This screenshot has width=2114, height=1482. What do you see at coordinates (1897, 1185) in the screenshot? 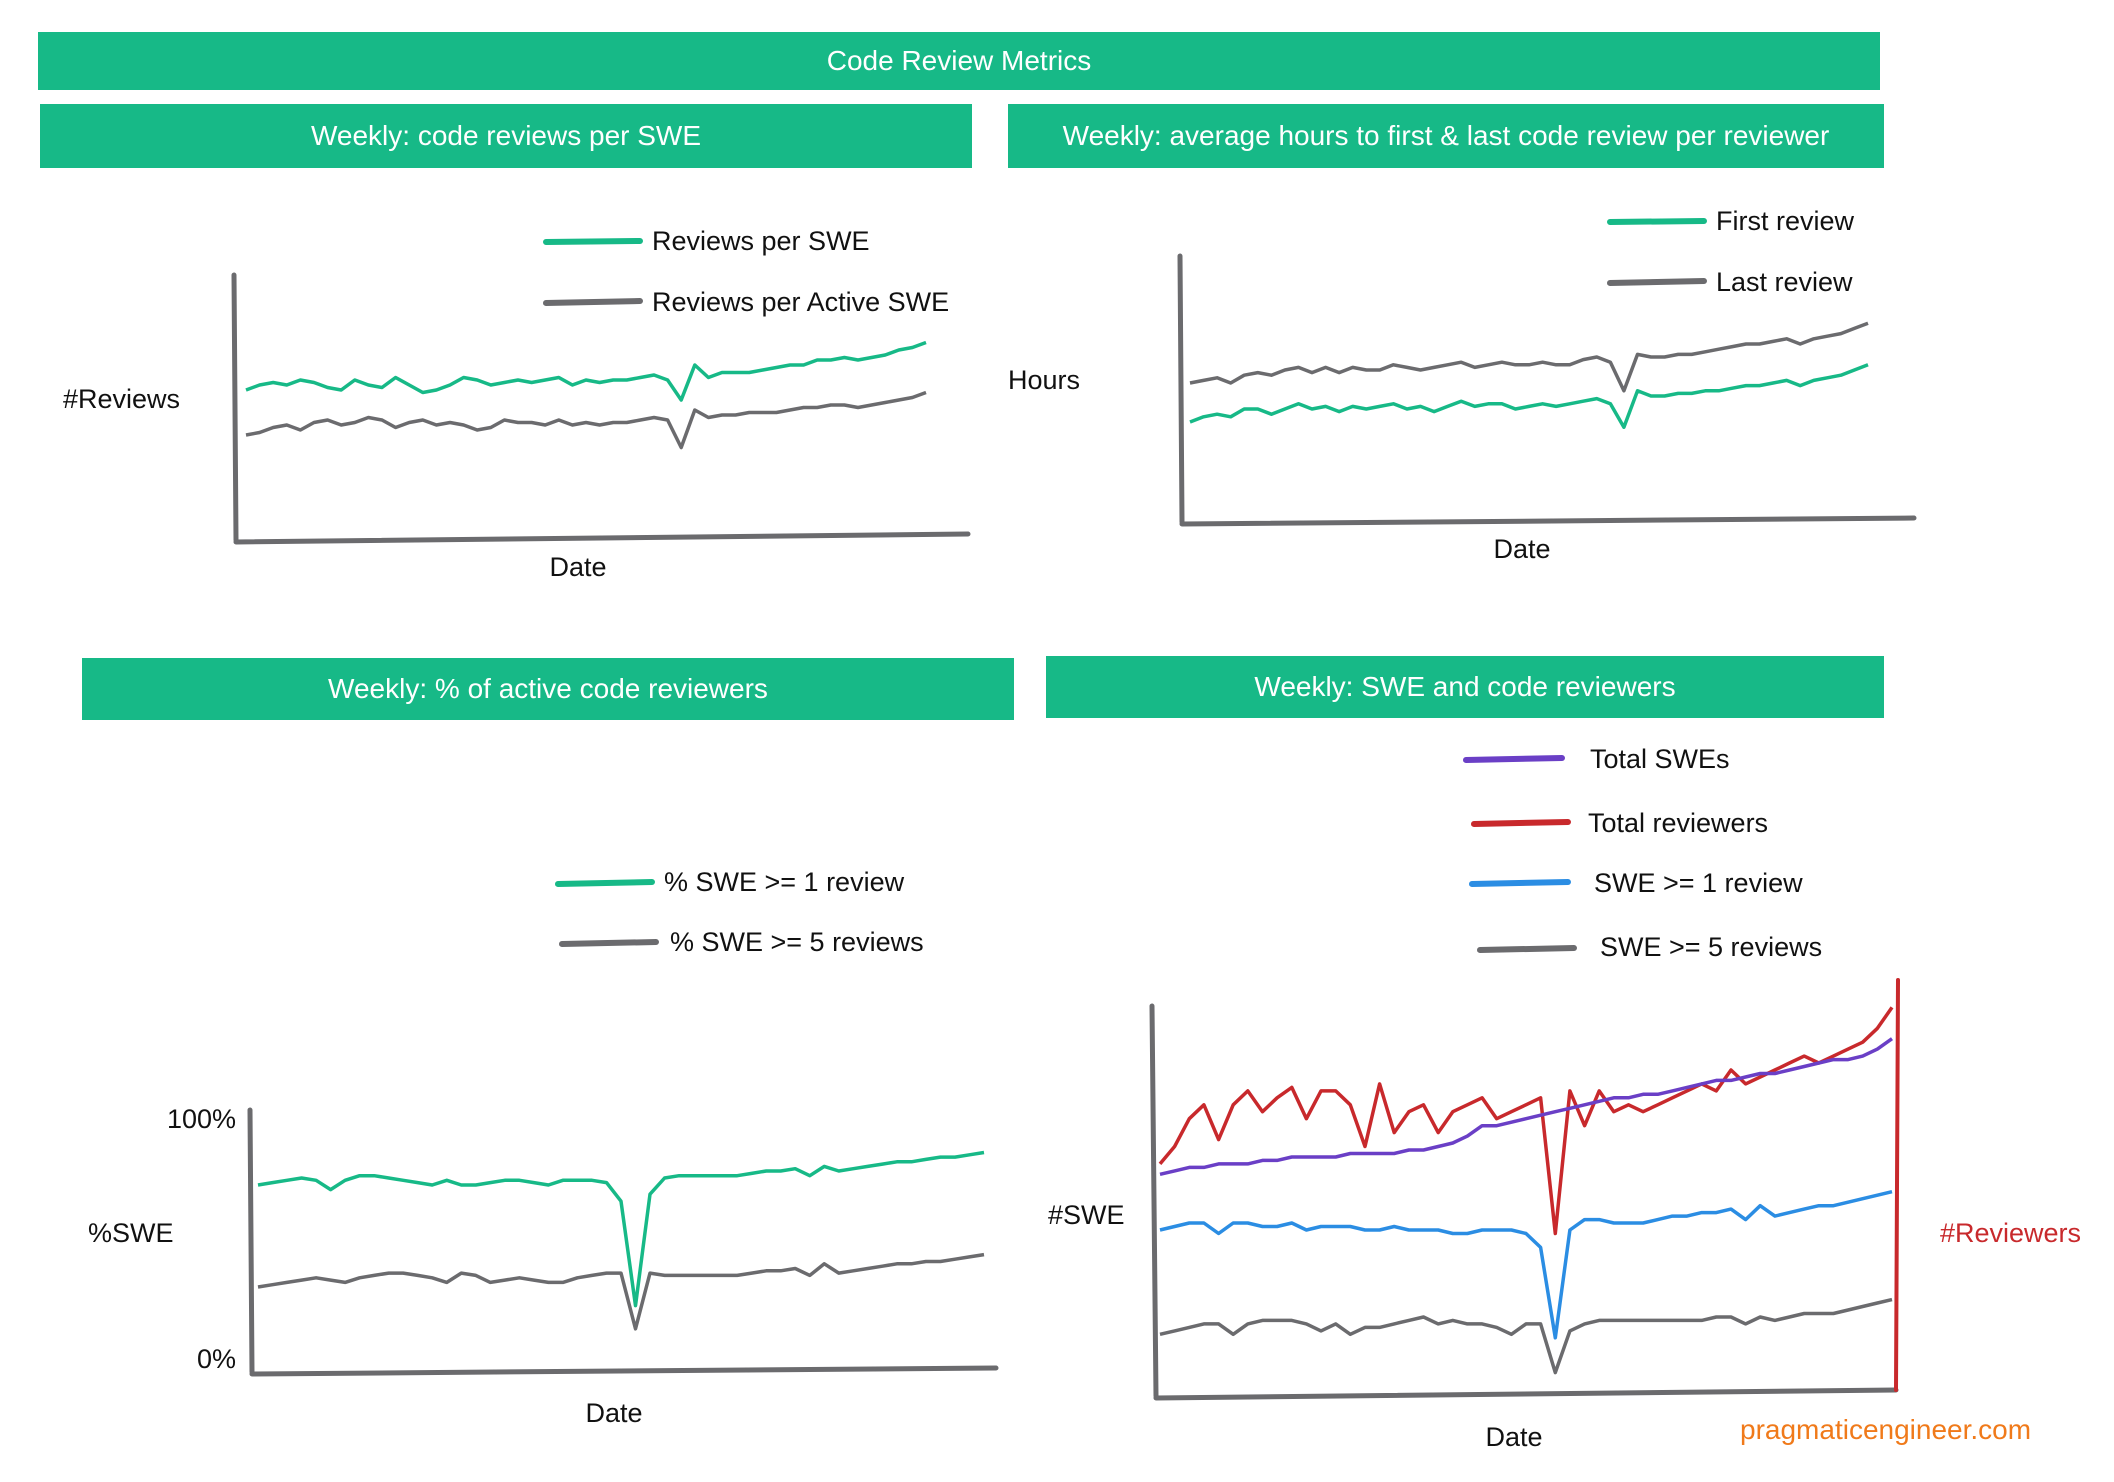
I see `chart-4-y2-axis` at bounding box center [1897, 1185].